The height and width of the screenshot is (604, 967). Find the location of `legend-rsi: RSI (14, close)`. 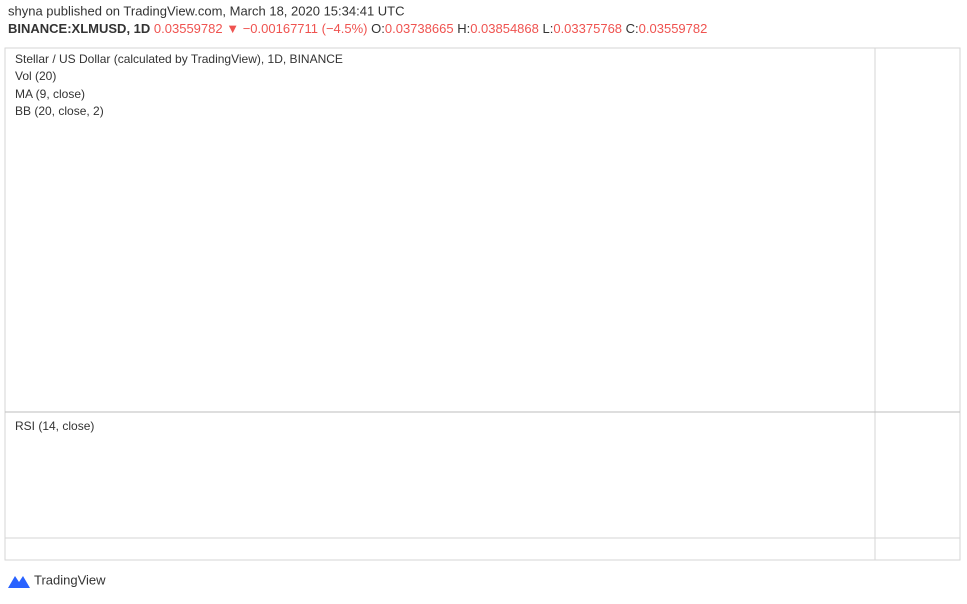

legend-rsi: RSI (14, close) is located at coordinates (54, 426).